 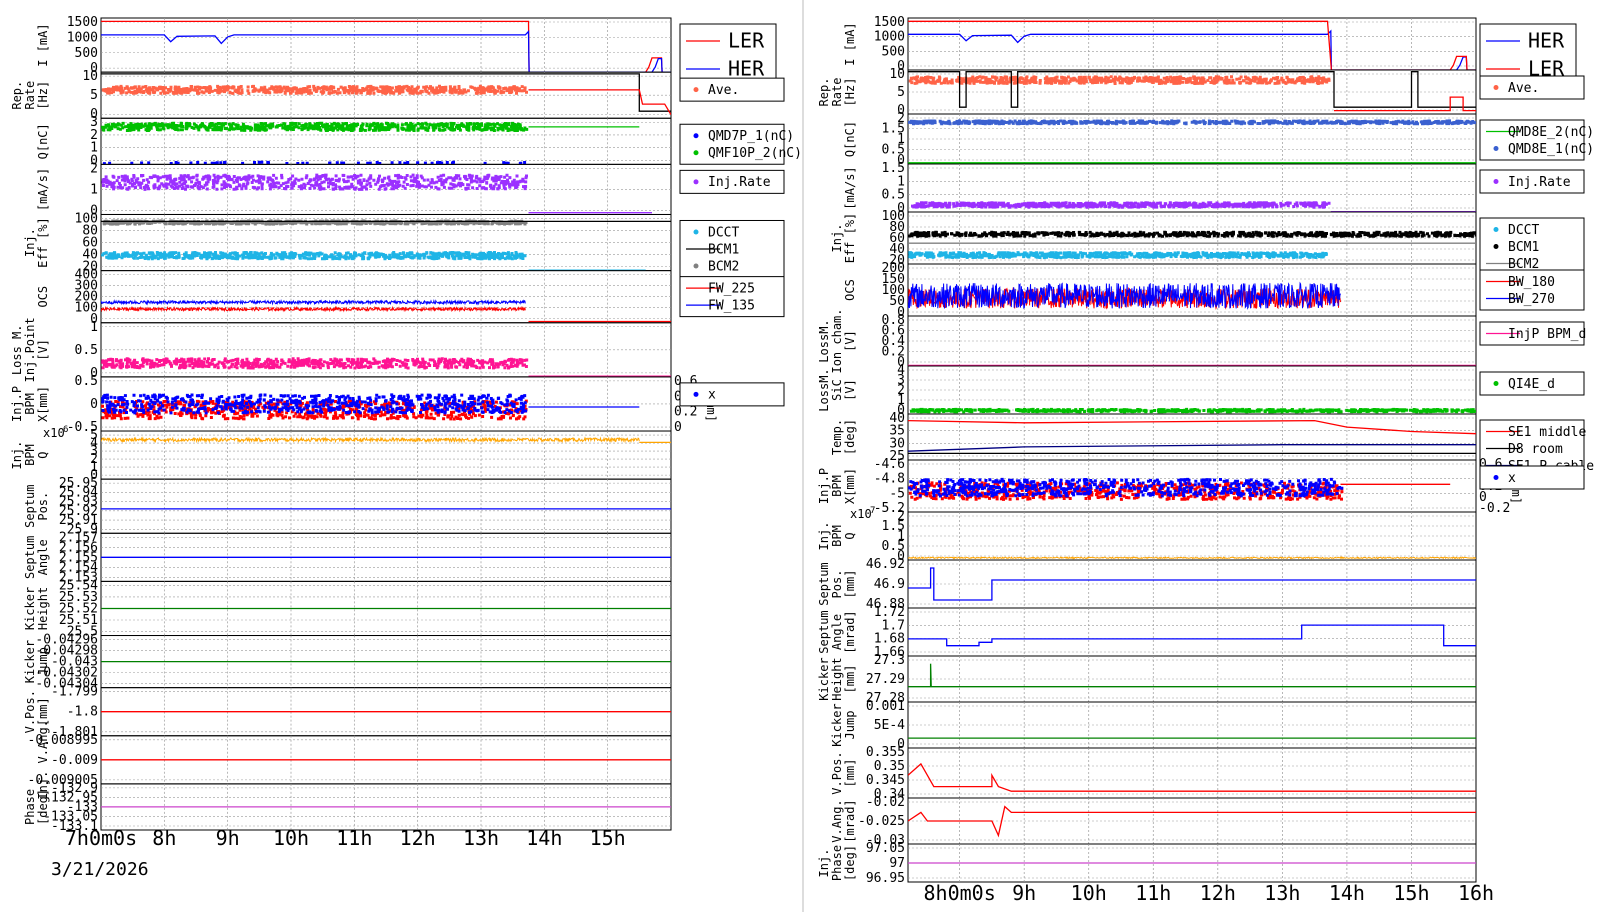 I want to click on y-tick-label: -0.5, so click(x=82, y=427).